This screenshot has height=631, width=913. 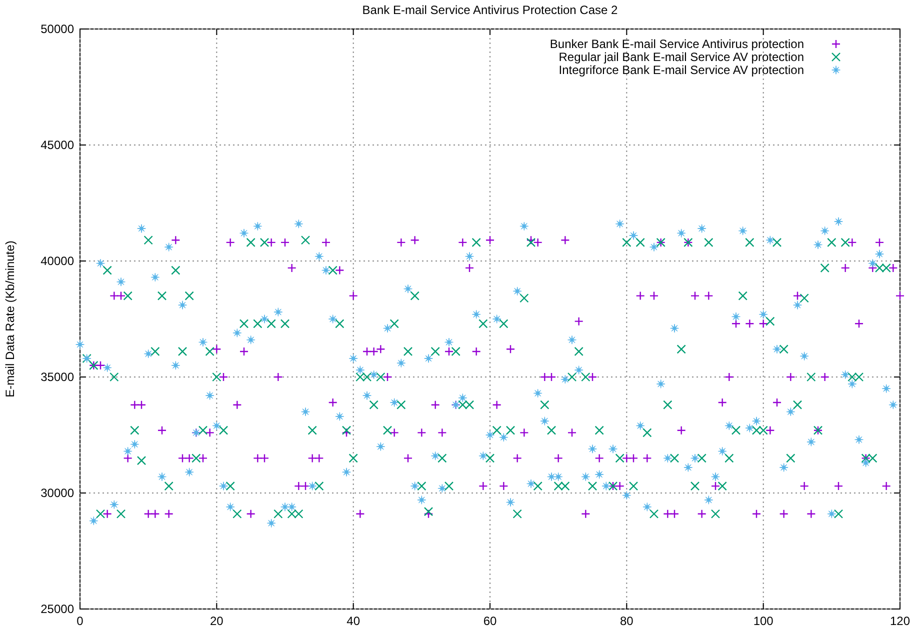 I want to click on y-tick-label: 40000, so click(x=57, y=261).